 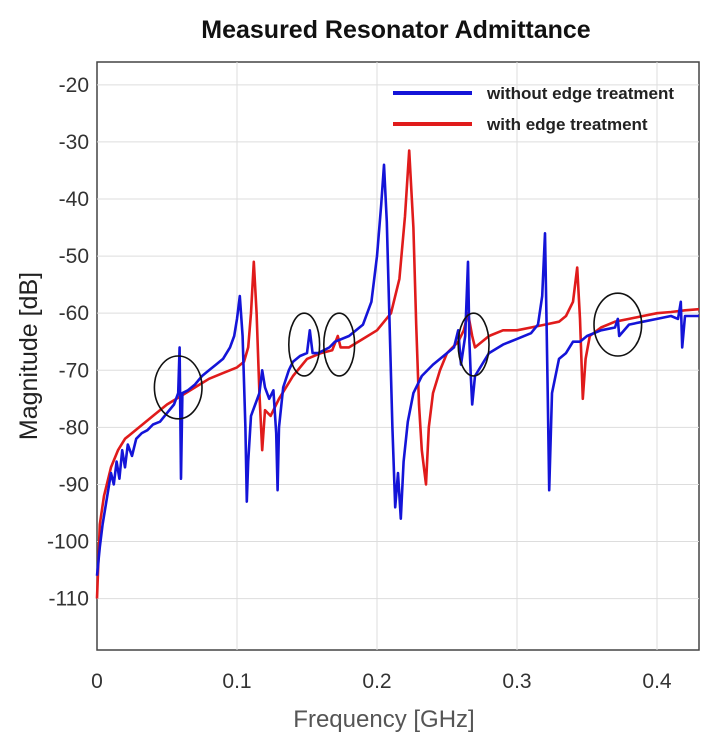 I want to click on x-tick-label: 0.3, so click(x=516, y=681).